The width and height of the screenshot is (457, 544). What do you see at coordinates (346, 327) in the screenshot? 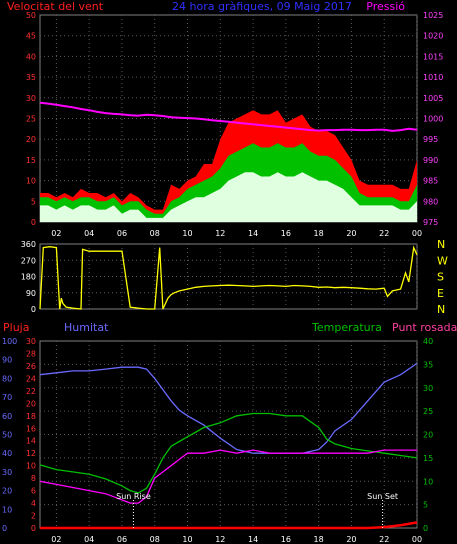
I see `temperature-label: Temperatura` at bounding box center [346, 327].